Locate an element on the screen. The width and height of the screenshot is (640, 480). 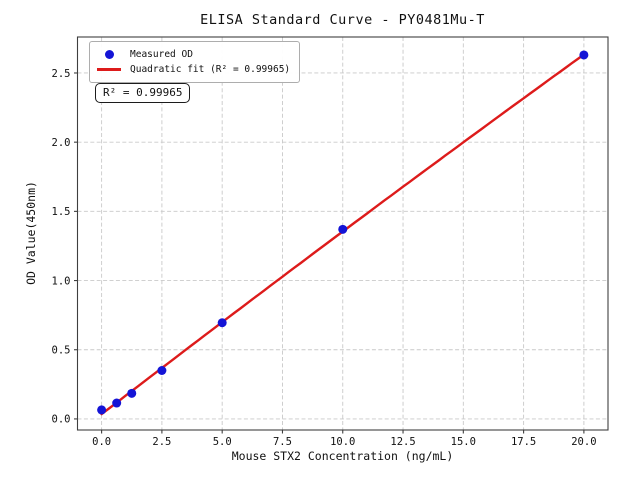
legend-label: Quadratic fit (R² = 0.99965) is located at coordinates (210, 69).